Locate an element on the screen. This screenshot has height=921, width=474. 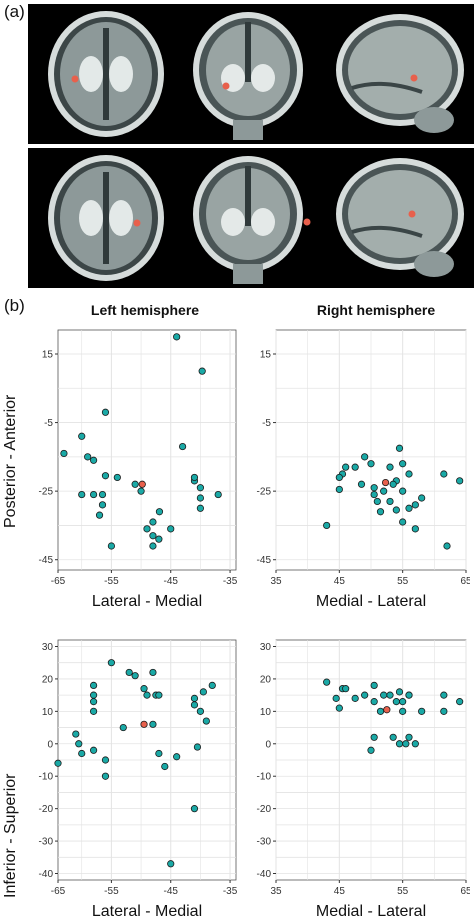
ylabel-posterior-anterior: Posterior - Anterior is located at coordinates (10, 461).